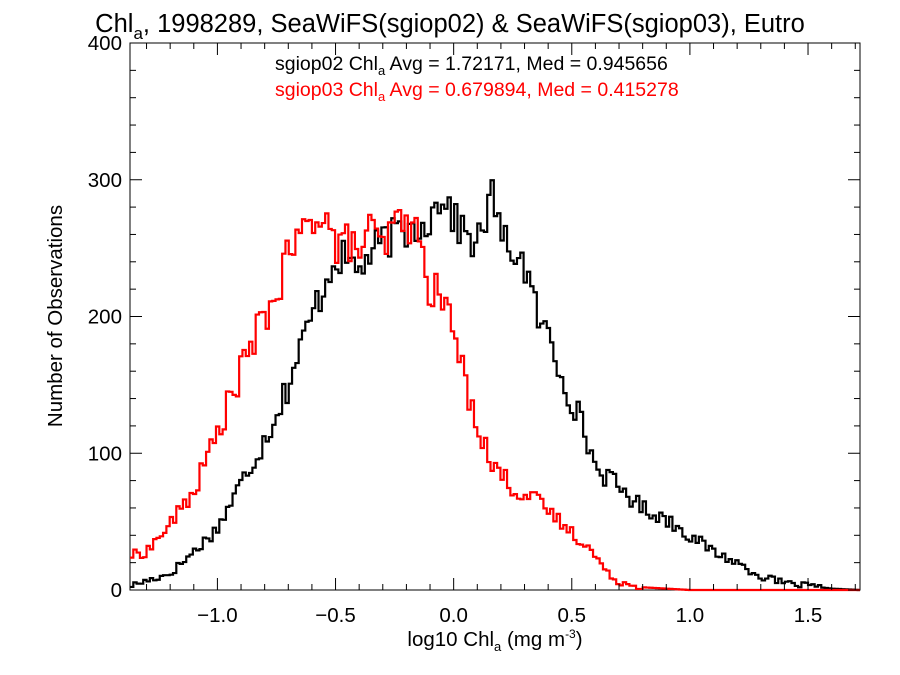 This screenshot has height=675, width=900. I want to click on y-tick-label: 100, so click(105, 453).